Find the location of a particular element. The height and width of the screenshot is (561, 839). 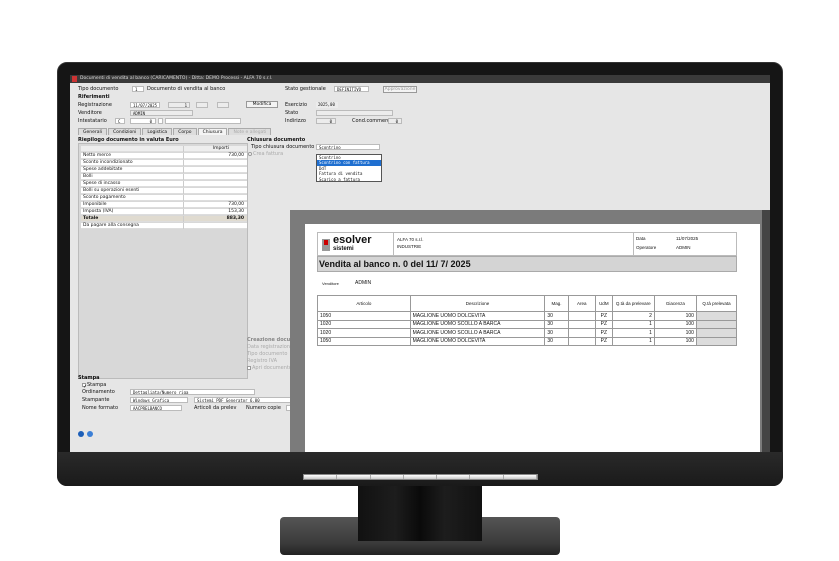

riepilogo-row: Bolli is located at coordinates (164, 177).